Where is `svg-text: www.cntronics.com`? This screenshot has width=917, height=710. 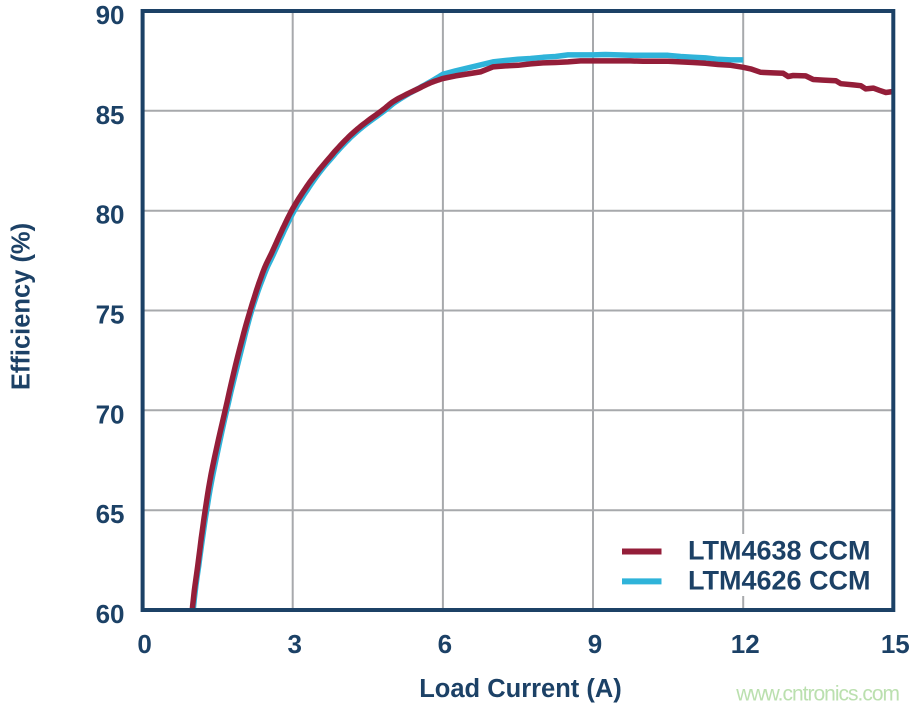
svg-text: www.cntronics.com is located at coordinates (817, 693).